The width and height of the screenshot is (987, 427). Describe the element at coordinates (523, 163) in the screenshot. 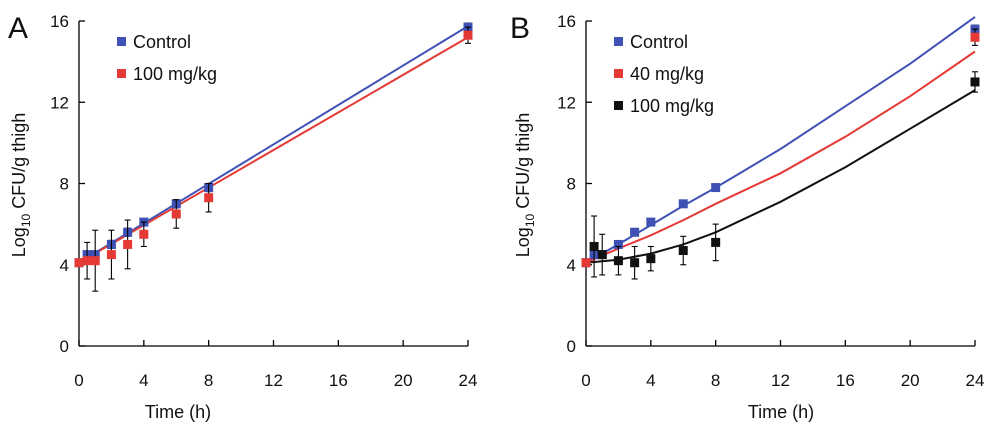

I see `panel-b-ylabel-unit: CFU/g thigh` at that location.